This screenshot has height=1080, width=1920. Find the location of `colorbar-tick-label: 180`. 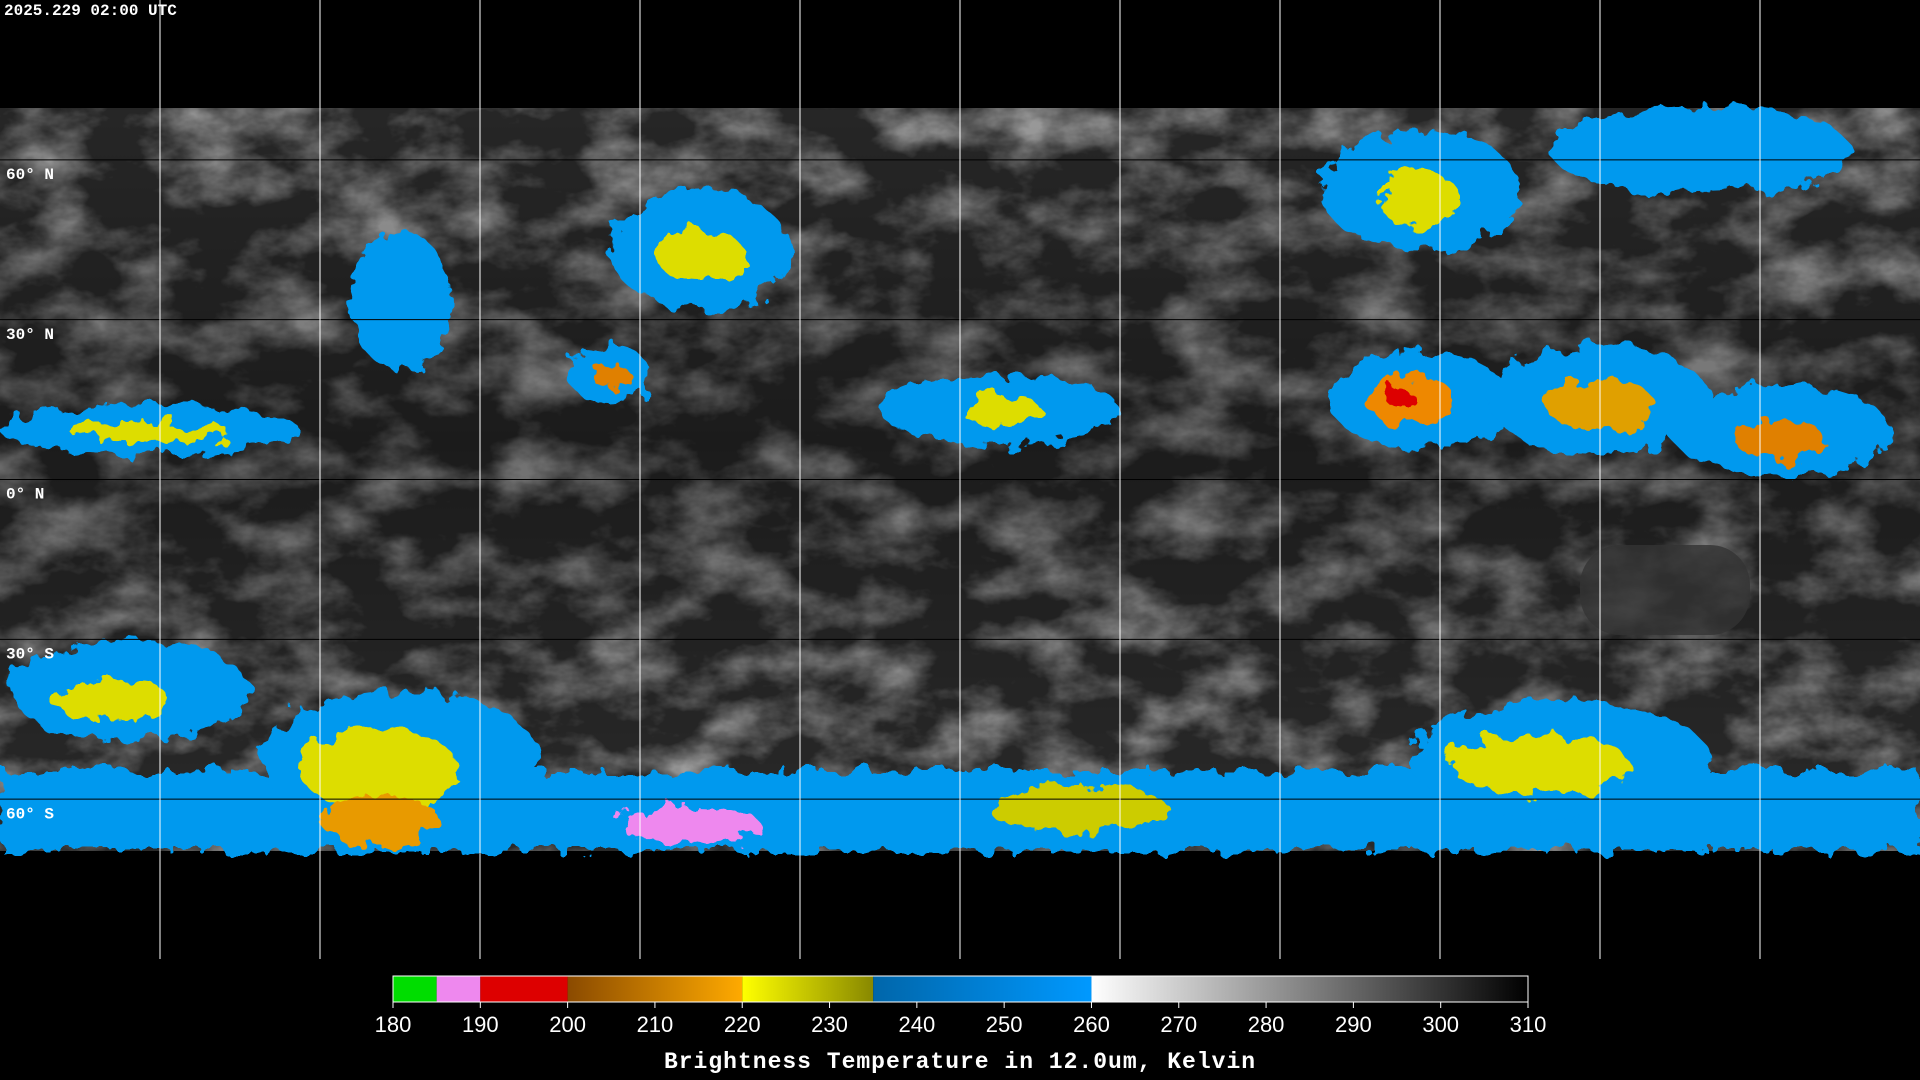

colorbar-tick-label: 180 is located at coordinates (393, 1024).